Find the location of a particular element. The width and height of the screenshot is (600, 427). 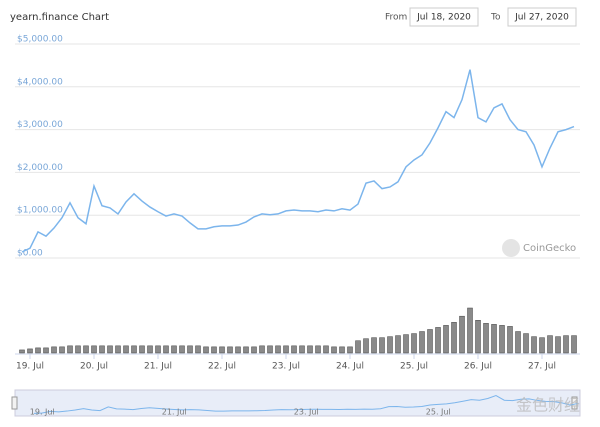

y-tick-label: $5,000.00 is located at coordinates (40, 40).